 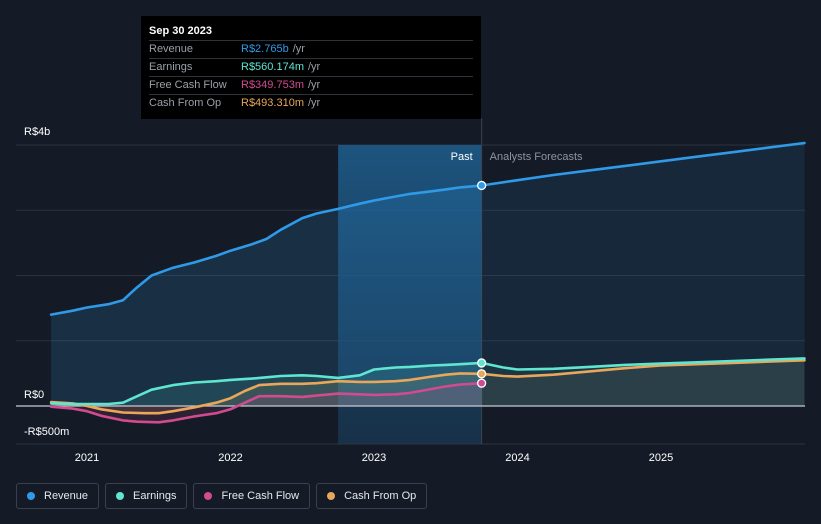 What do you see at coordinates (481, 185) in the screenshot?
I see `data-marker-revenue` at bounding box center [481, 185].